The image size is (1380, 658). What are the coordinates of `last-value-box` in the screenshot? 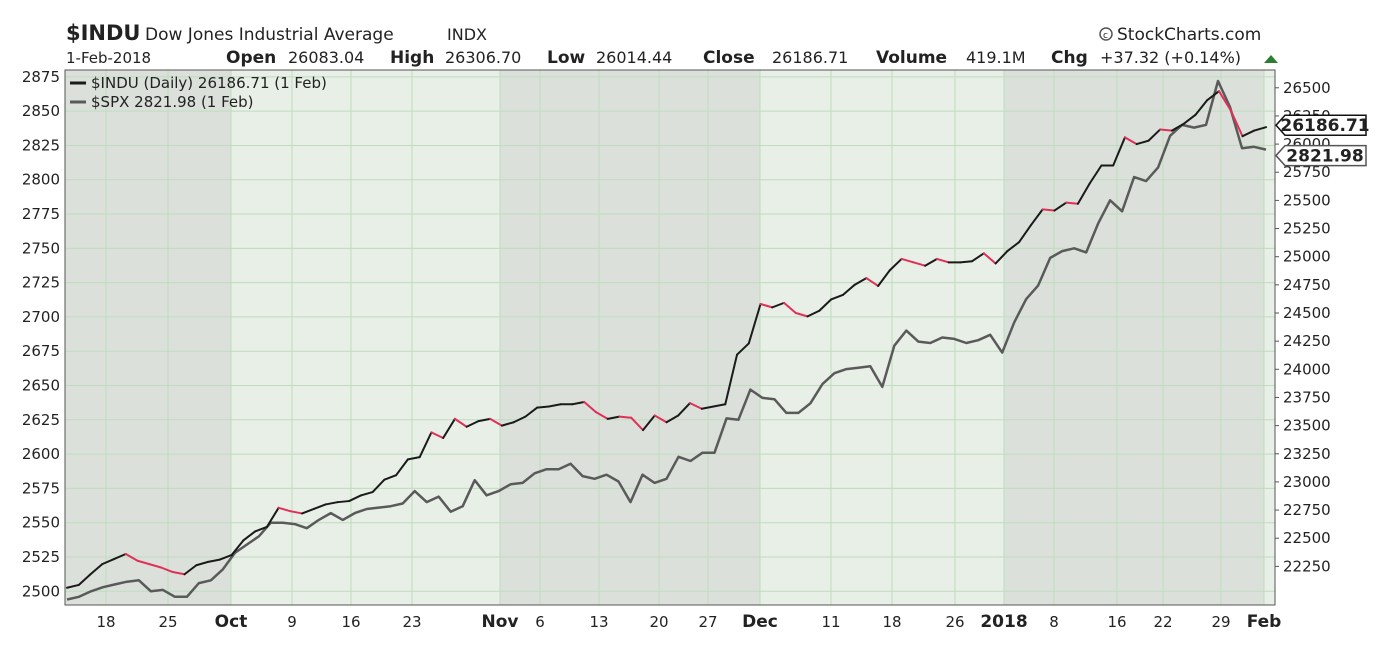 It's located at (1320, 155).